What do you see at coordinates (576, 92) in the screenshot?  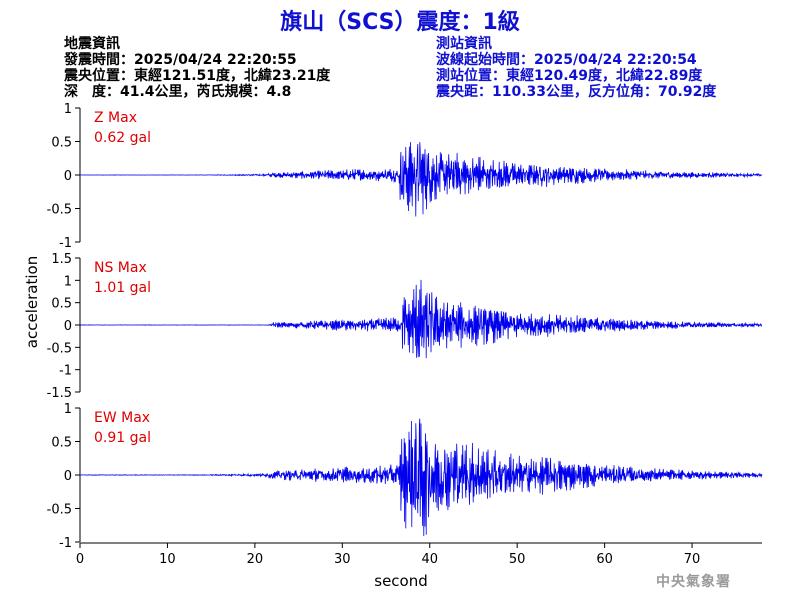 I see `distance-azimuth: 震央距：110.33公里，反方位角：70.92度` at bounding box center [576, 92].